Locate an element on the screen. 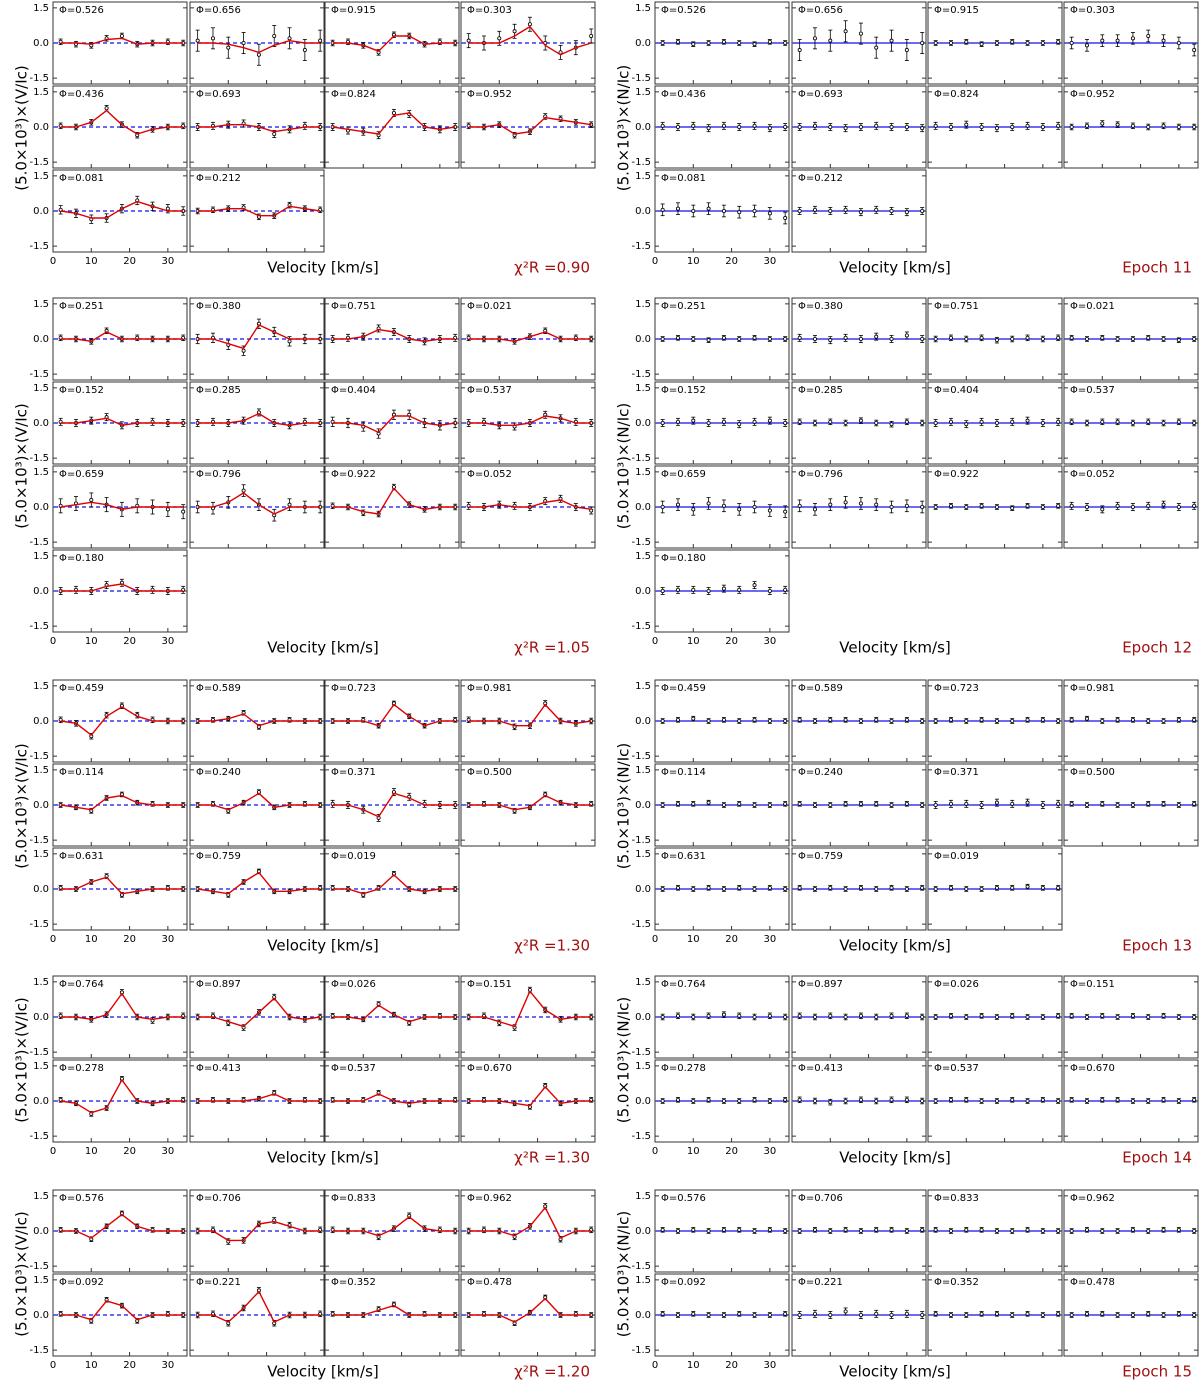  panel: Φ=0.659 is located at coordinates (120, 507).